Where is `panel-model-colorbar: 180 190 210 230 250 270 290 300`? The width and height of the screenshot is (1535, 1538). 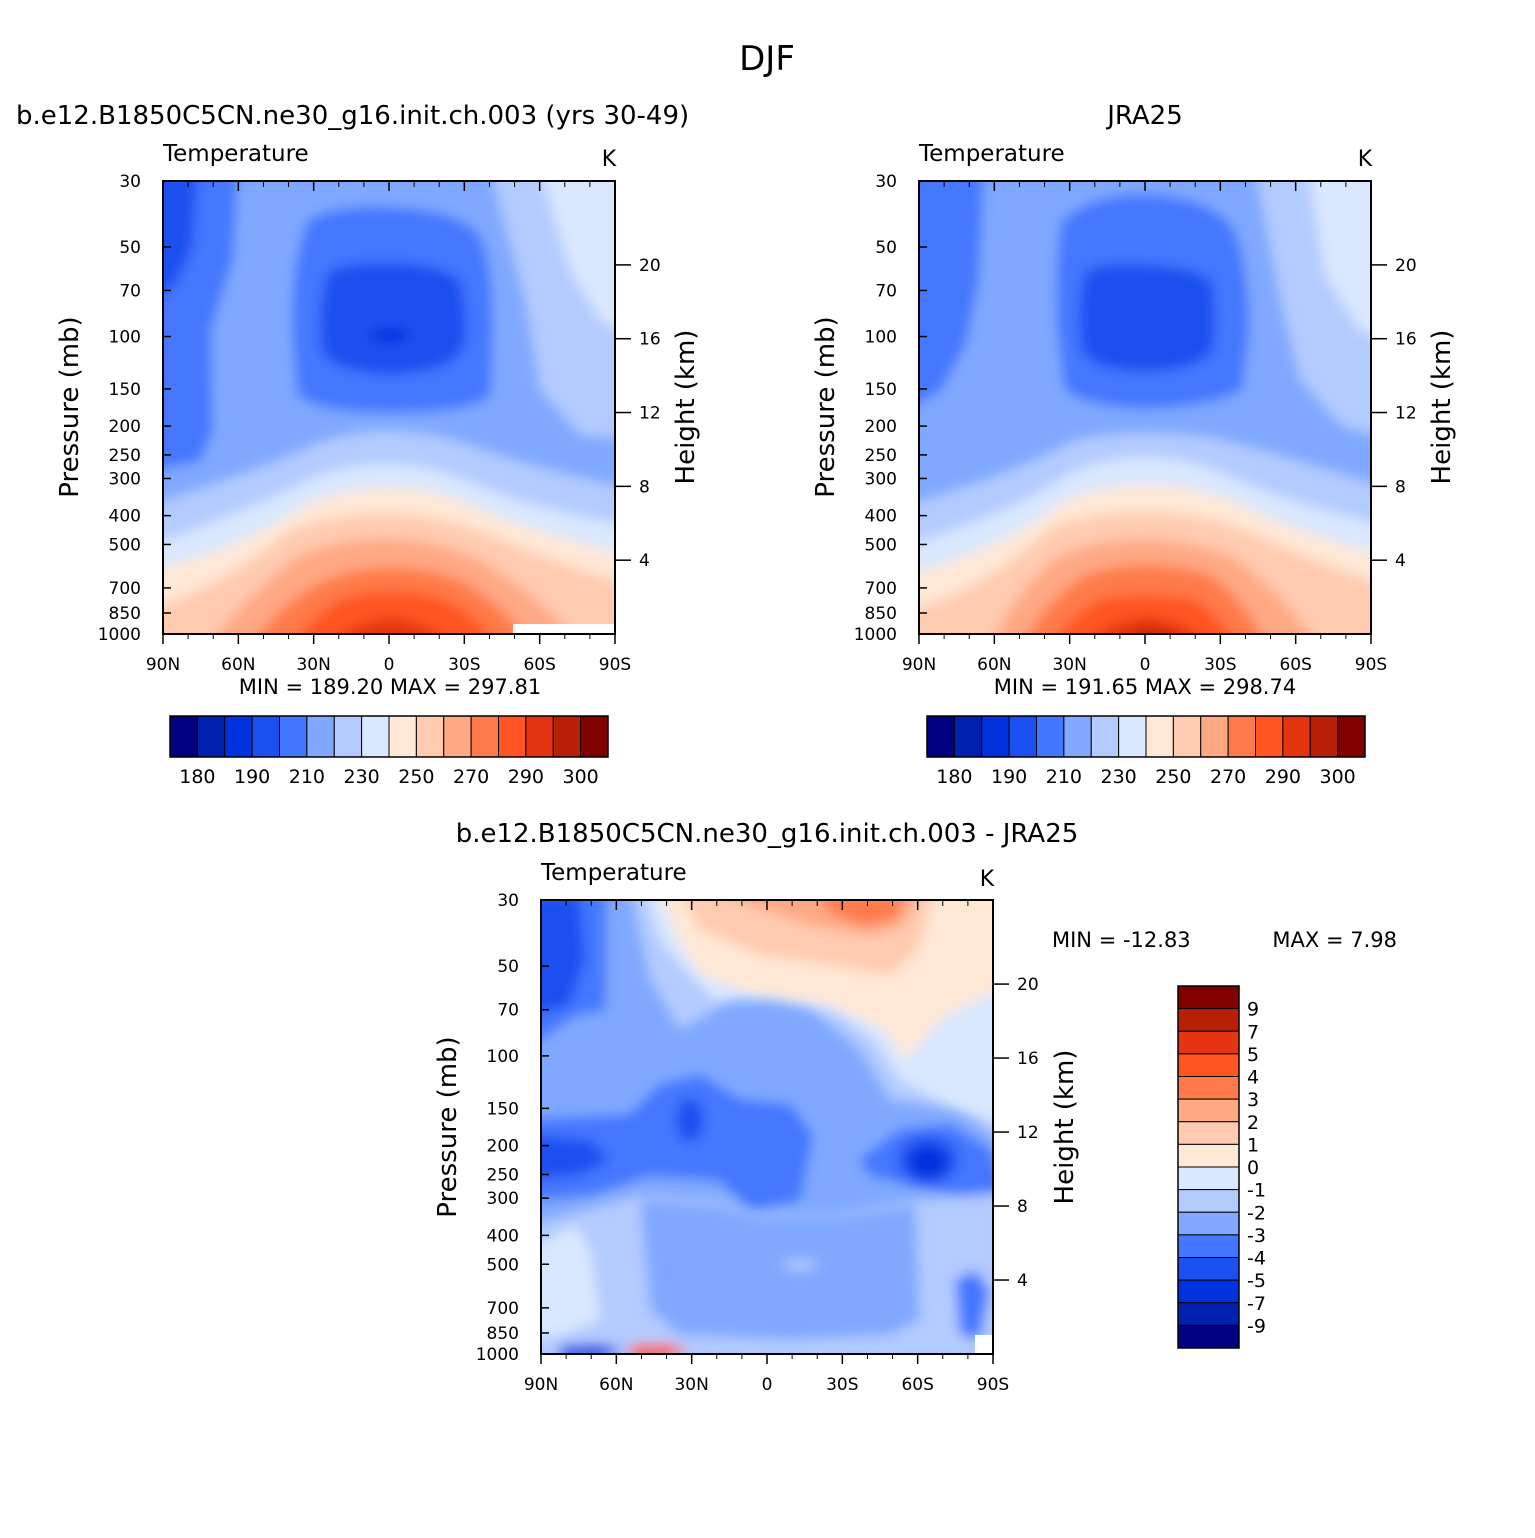 panel-model-colorbar: 180 190 210 230 250 270 290 300 is located at coordinates (389, 751).